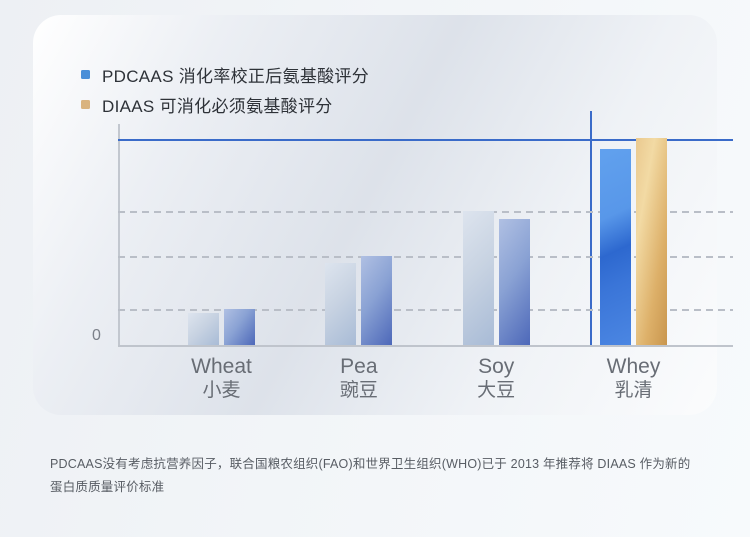 The height and width of the screenshot is (537, 750). Describe the element at coordinates (358, 379) in the screenshot. I see `category-label-pea: Pea 豌豆` at that location.